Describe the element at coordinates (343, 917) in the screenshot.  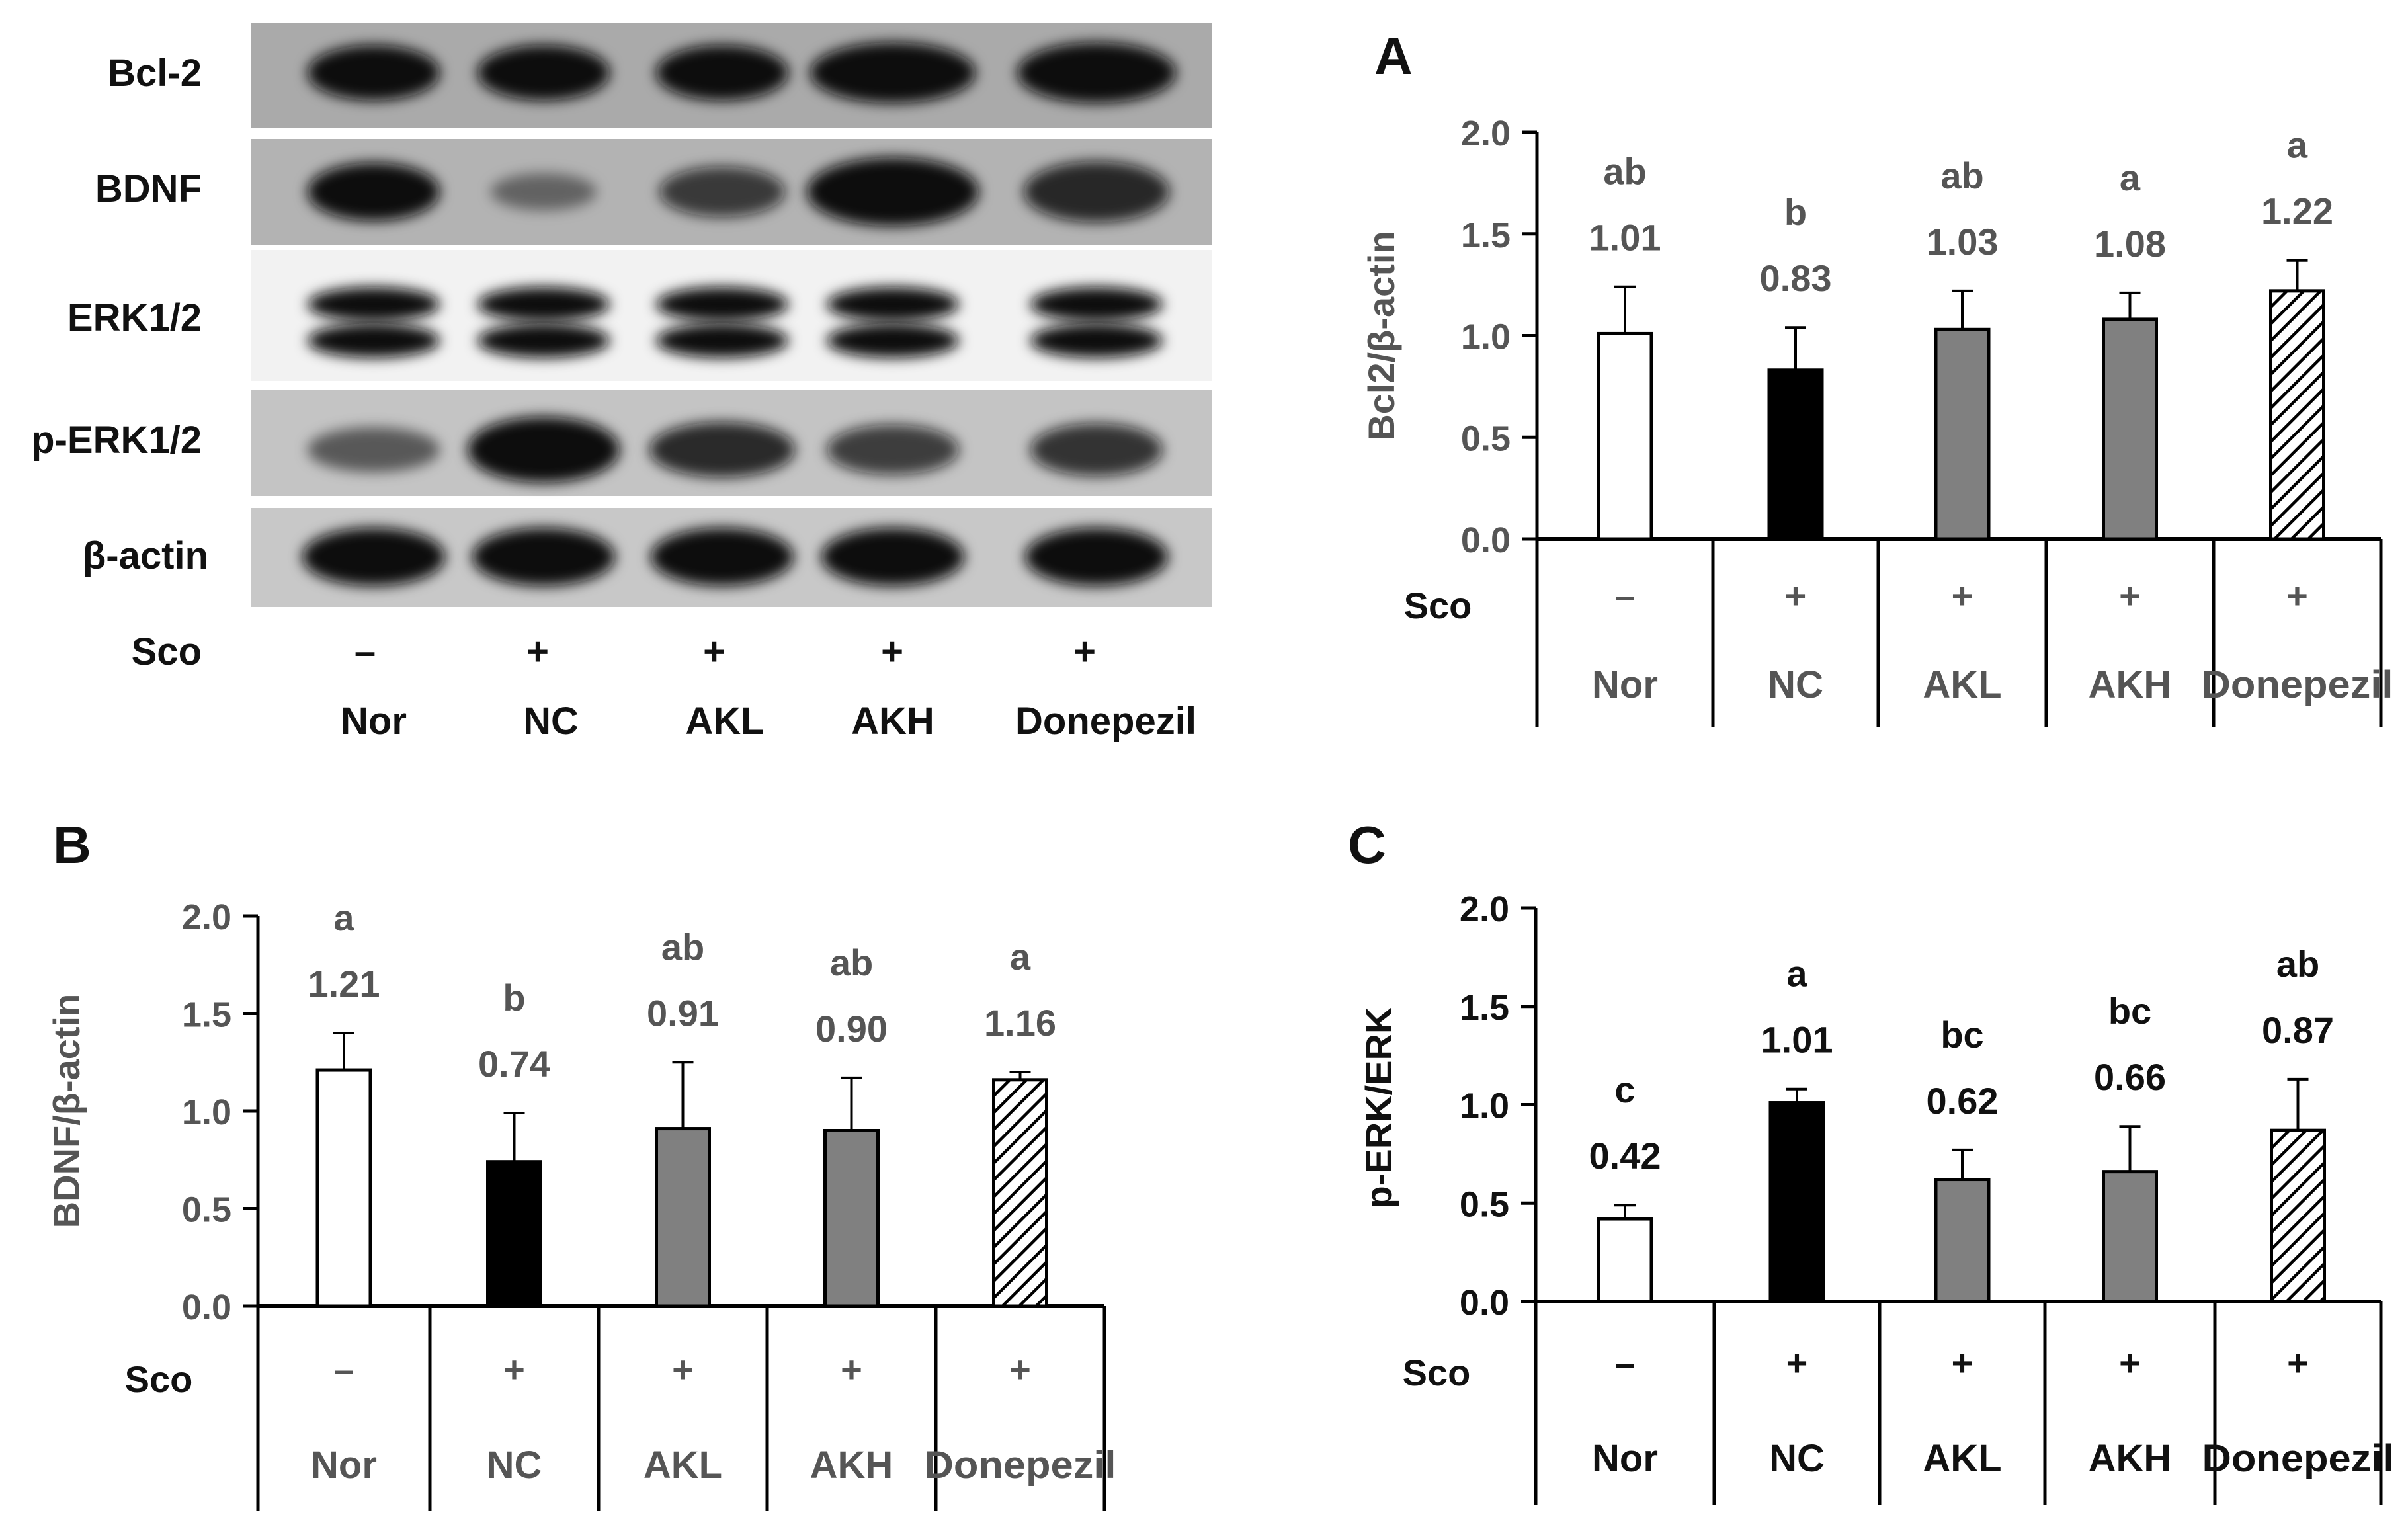
I see `significance-letter-nor: a` at that location.